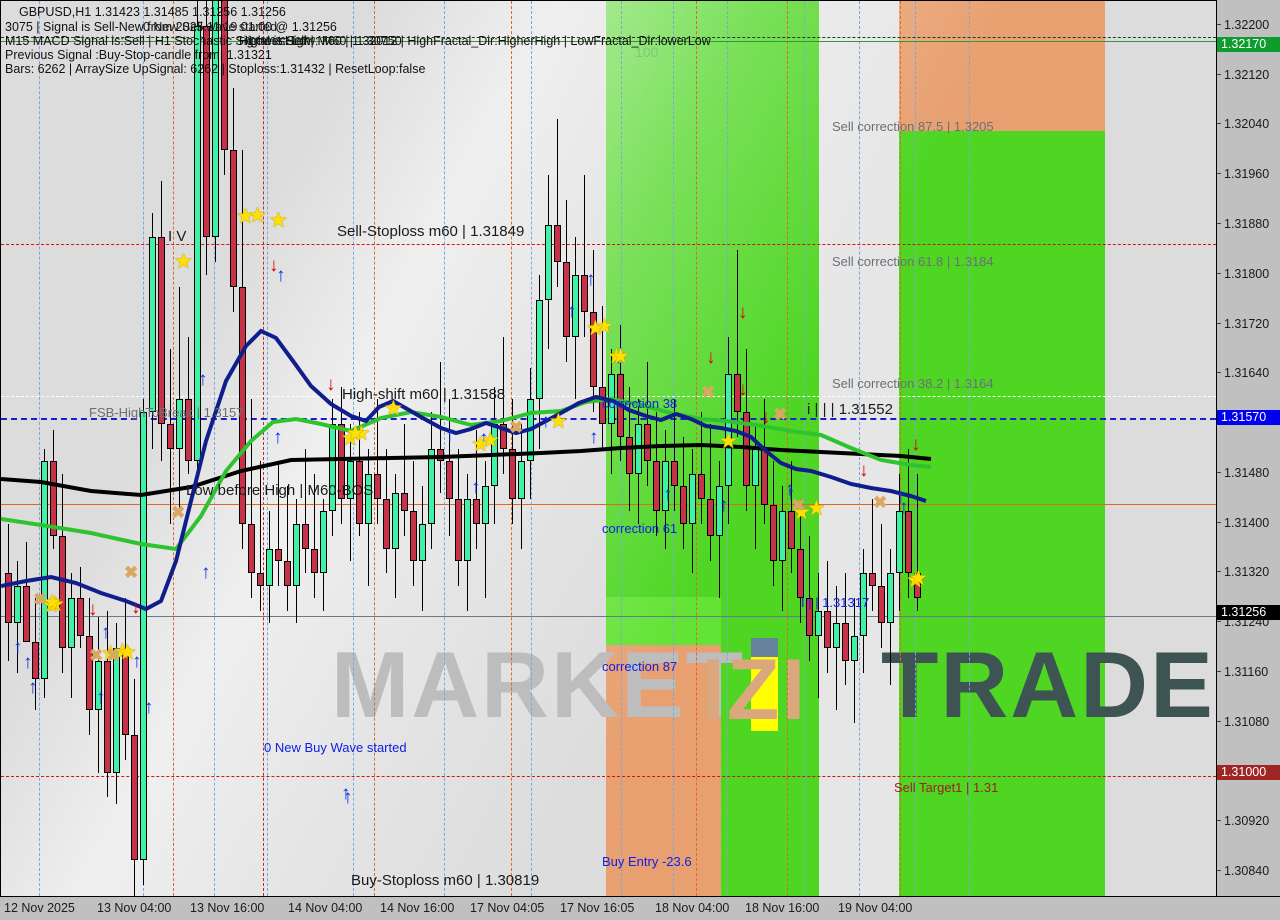 This screenshot has height=920, width=1280. What do you see at coordinates (1248, 25) in the screenshot?
I see `price-tick: 1.32200` at bounding box center [1248, 25].